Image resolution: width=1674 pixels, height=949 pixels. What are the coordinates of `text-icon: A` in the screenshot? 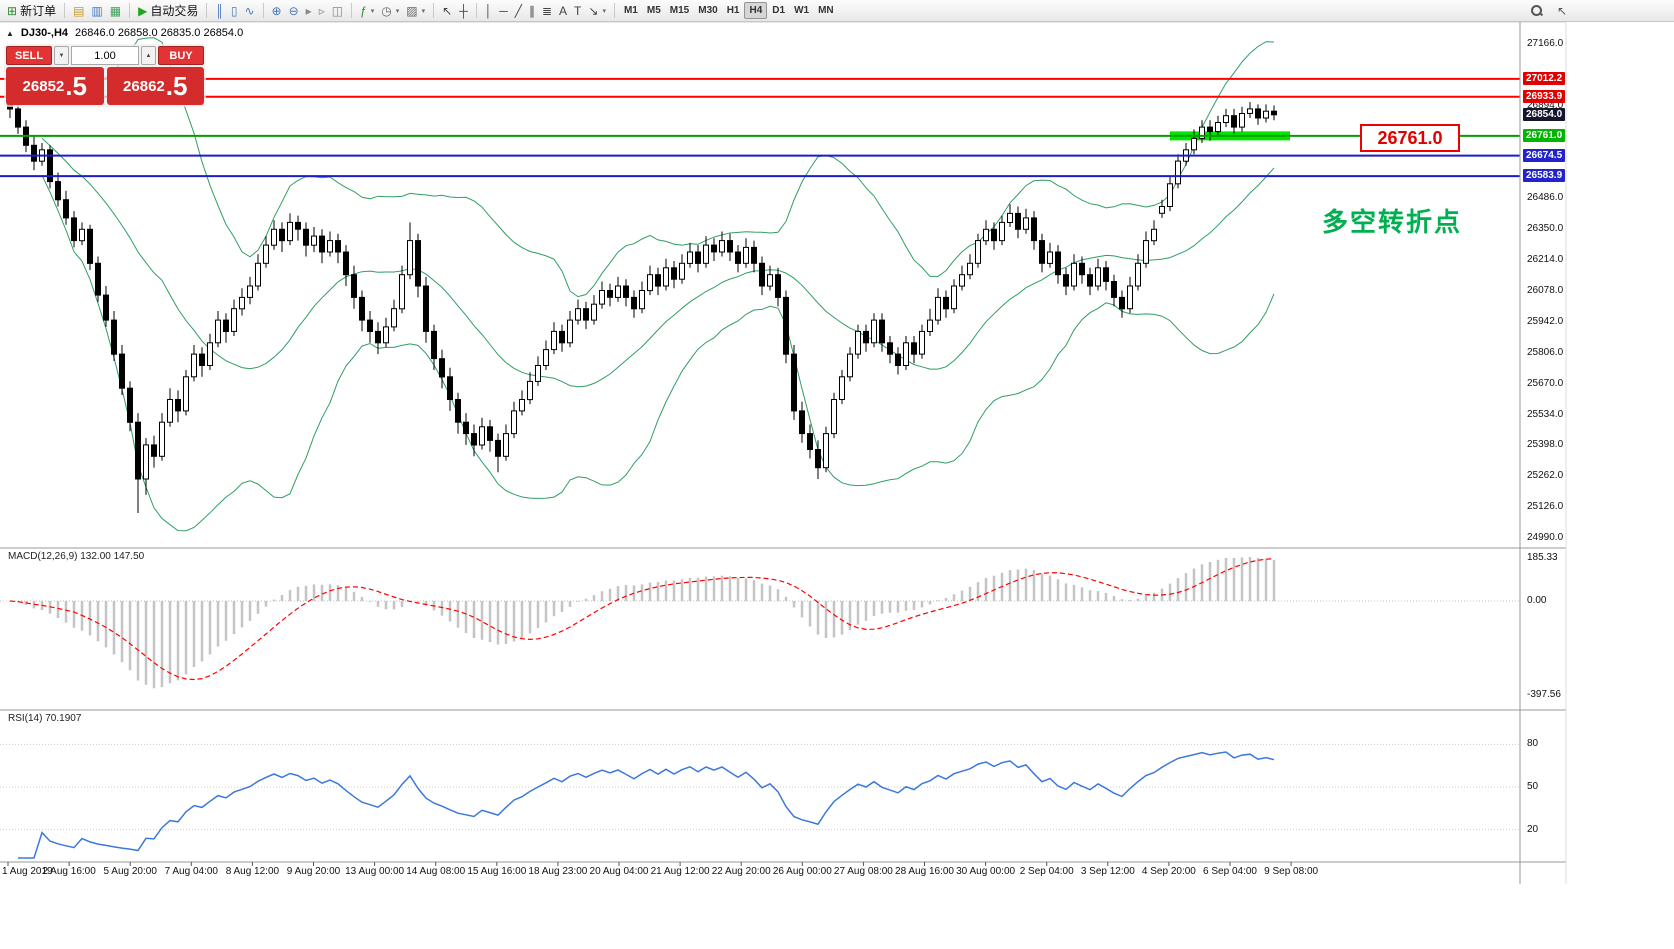 It's located at (563, 10).